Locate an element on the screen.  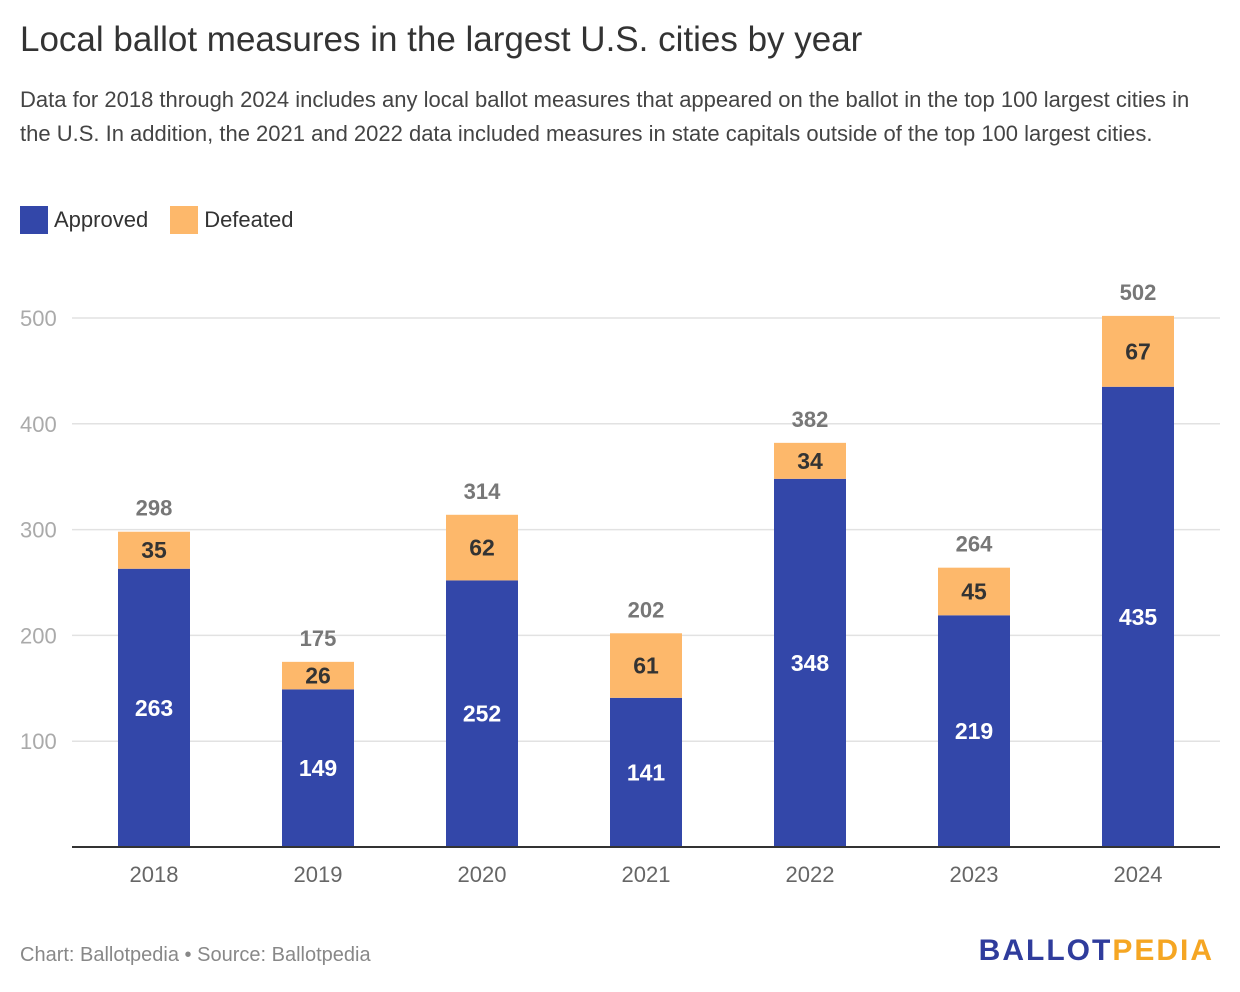
data-label-approved: 435 is located at coordinates (1138, 617).